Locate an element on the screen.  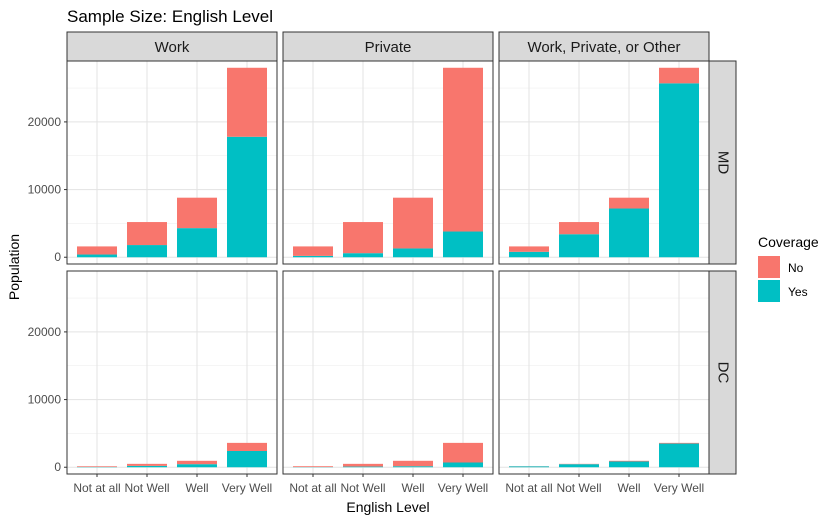
legend-label-yes: Yes is located at coordinates (798, 292).